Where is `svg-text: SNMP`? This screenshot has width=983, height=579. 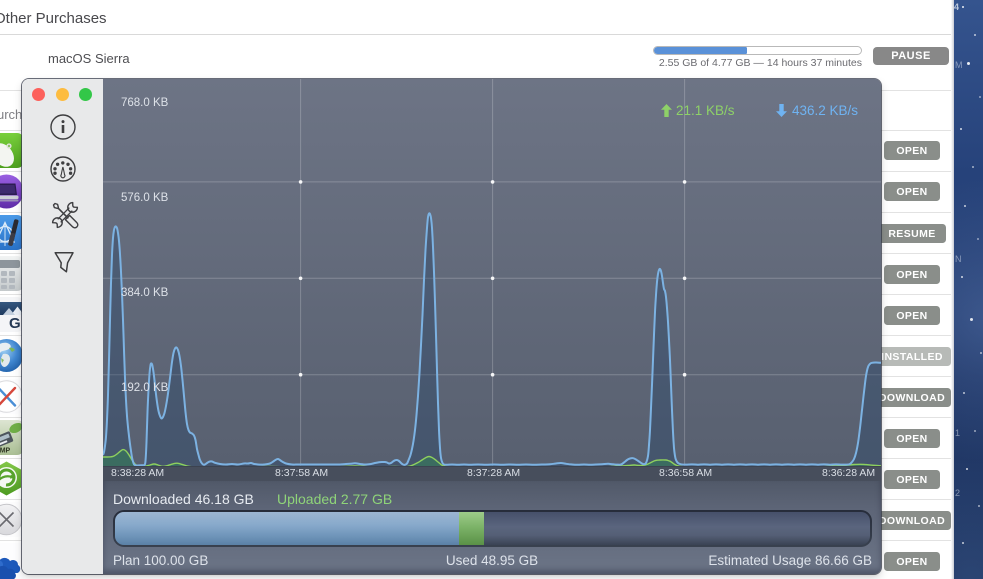 svg-text: SNMP is located at coordinates (5, 451).